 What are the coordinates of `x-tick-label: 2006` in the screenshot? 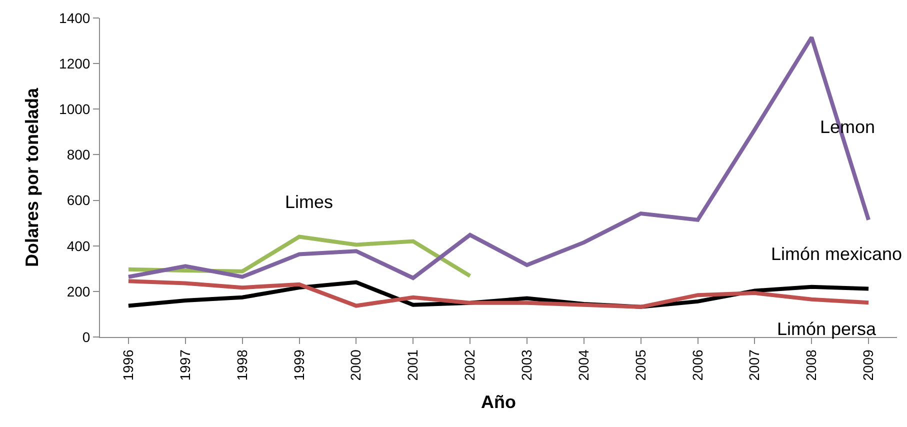 It's located at (697, 365).